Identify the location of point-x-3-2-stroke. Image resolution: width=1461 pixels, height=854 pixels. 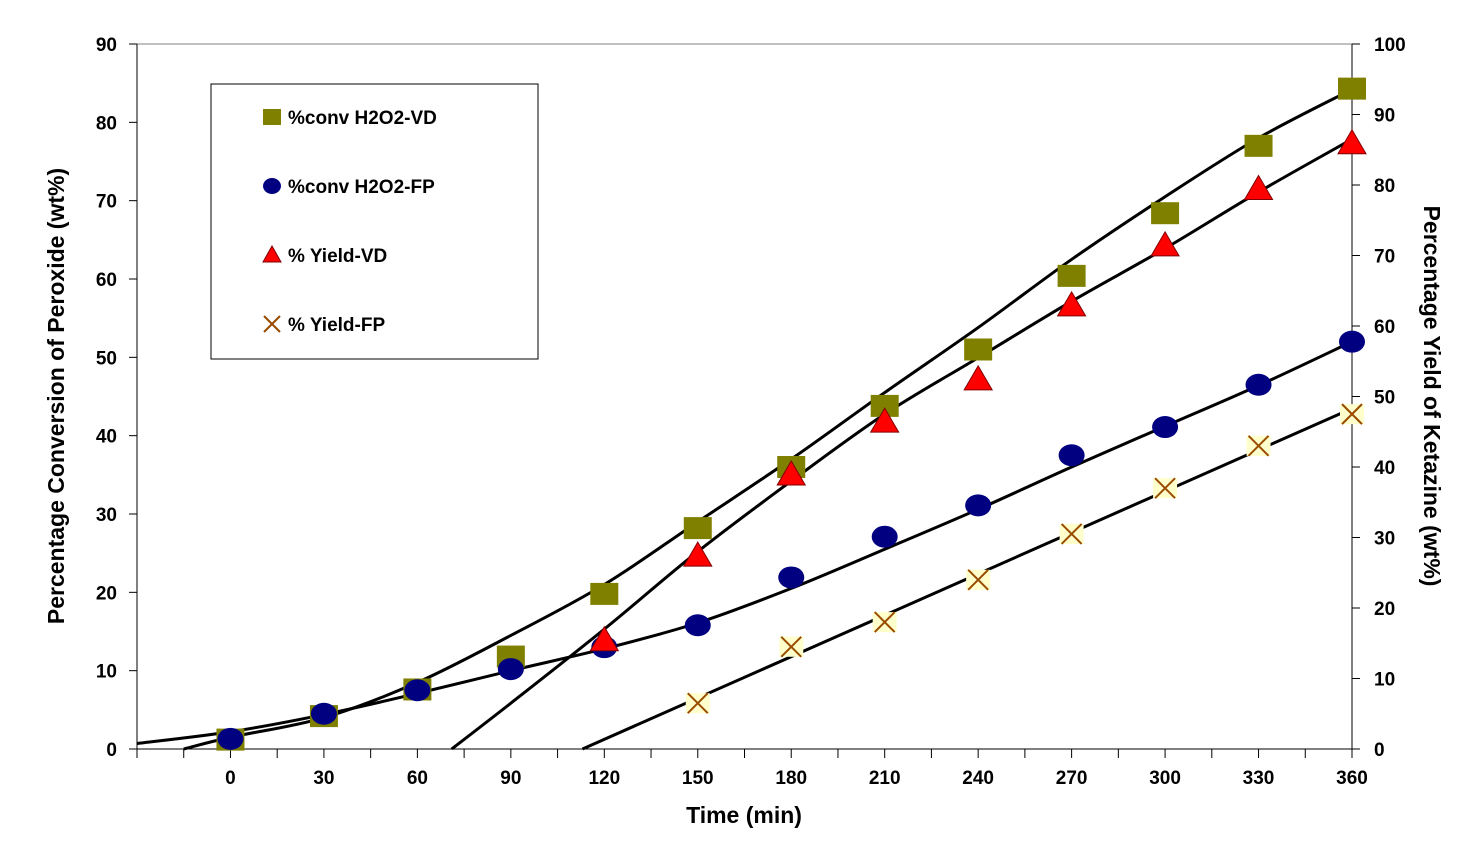
(884, 622).